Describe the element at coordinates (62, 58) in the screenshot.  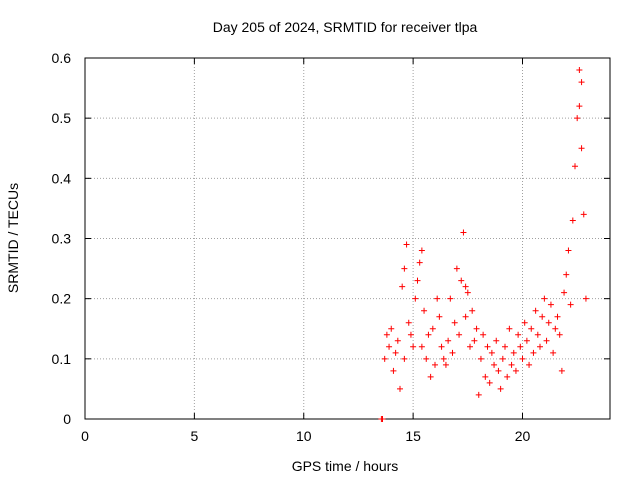
I see `y-tick-label: 0.6` at that location.